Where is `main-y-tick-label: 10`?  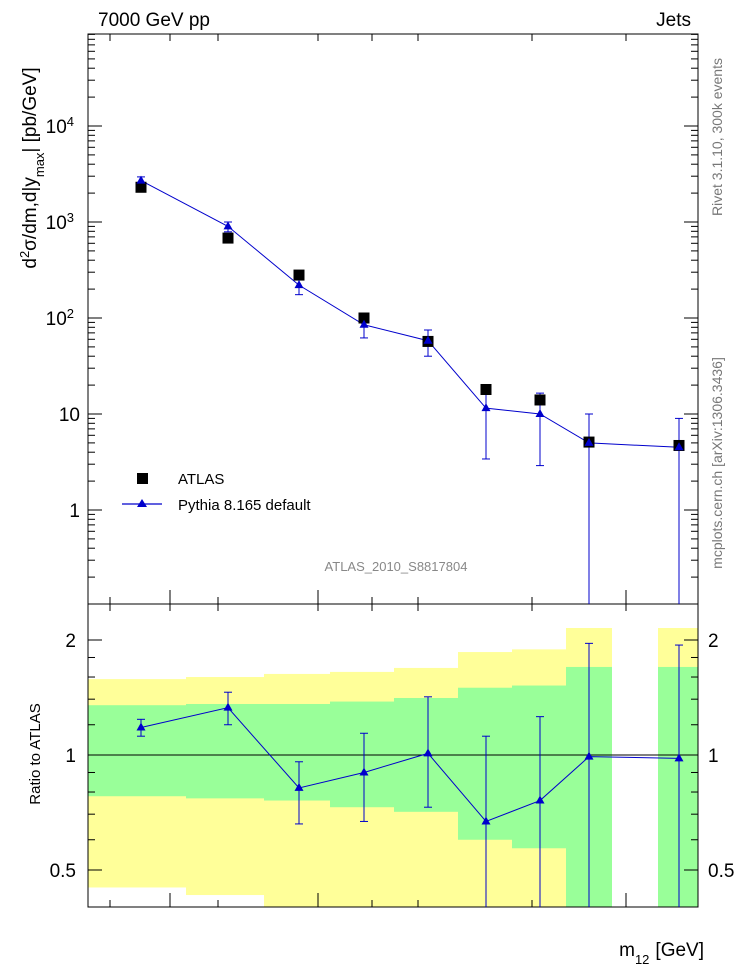
main-y-tick-label: 10 is located at coordinates (69, 415).